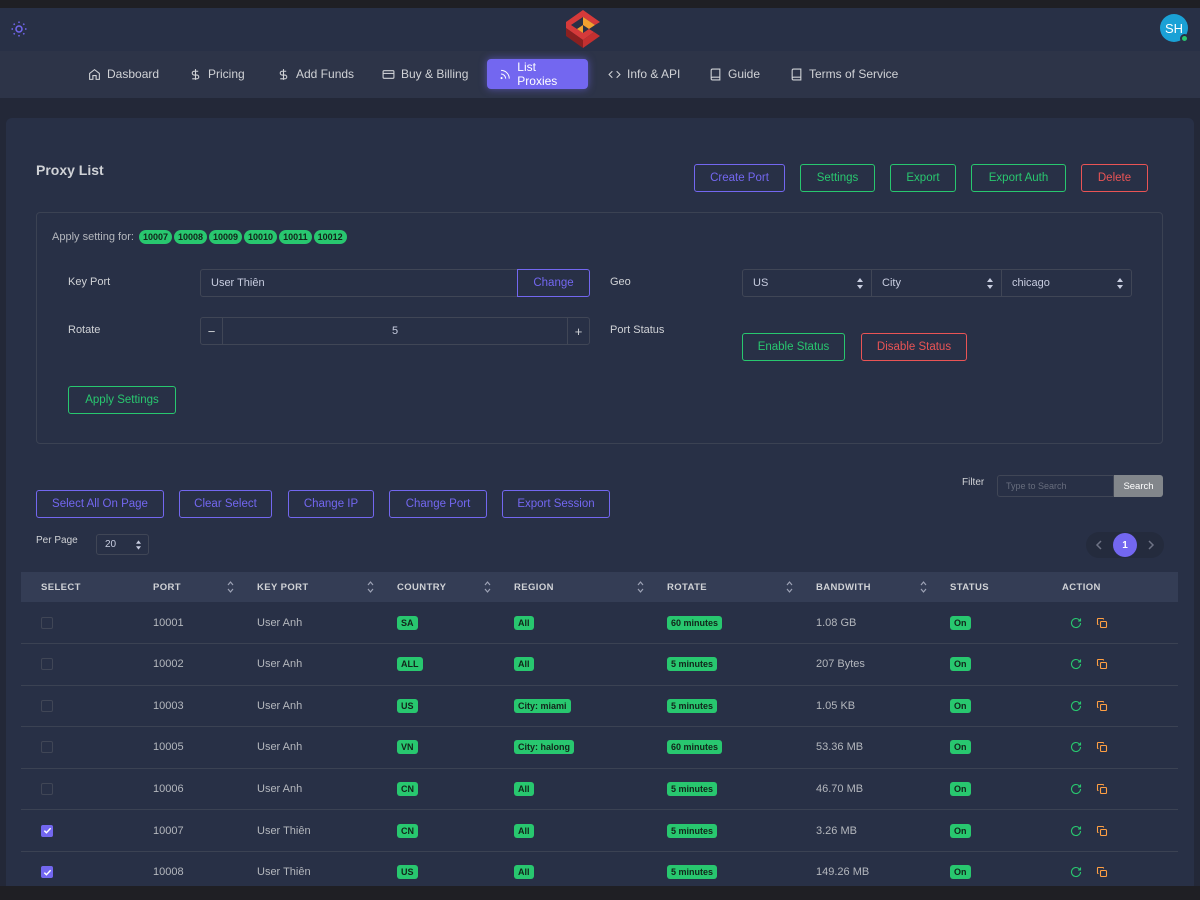 This screenshot has width=1200, height=900. What do you see at coordinates (578, 331) in the screenshot?
I see `rotate-increment-button: +` at bounding box center [578, 331].